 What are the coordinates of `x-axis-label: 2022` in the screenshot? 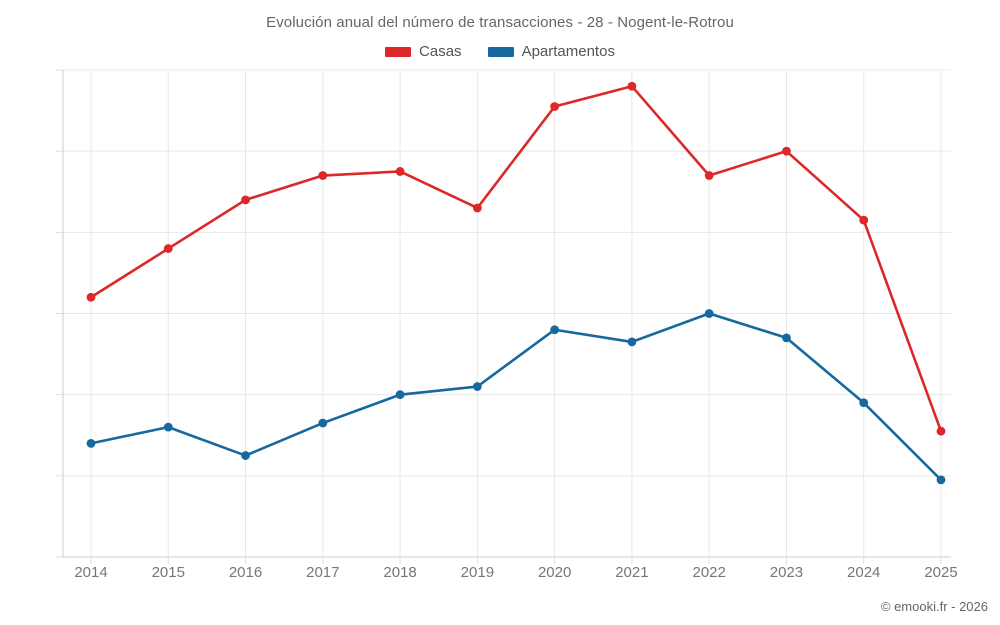 It's located at (709, 572).